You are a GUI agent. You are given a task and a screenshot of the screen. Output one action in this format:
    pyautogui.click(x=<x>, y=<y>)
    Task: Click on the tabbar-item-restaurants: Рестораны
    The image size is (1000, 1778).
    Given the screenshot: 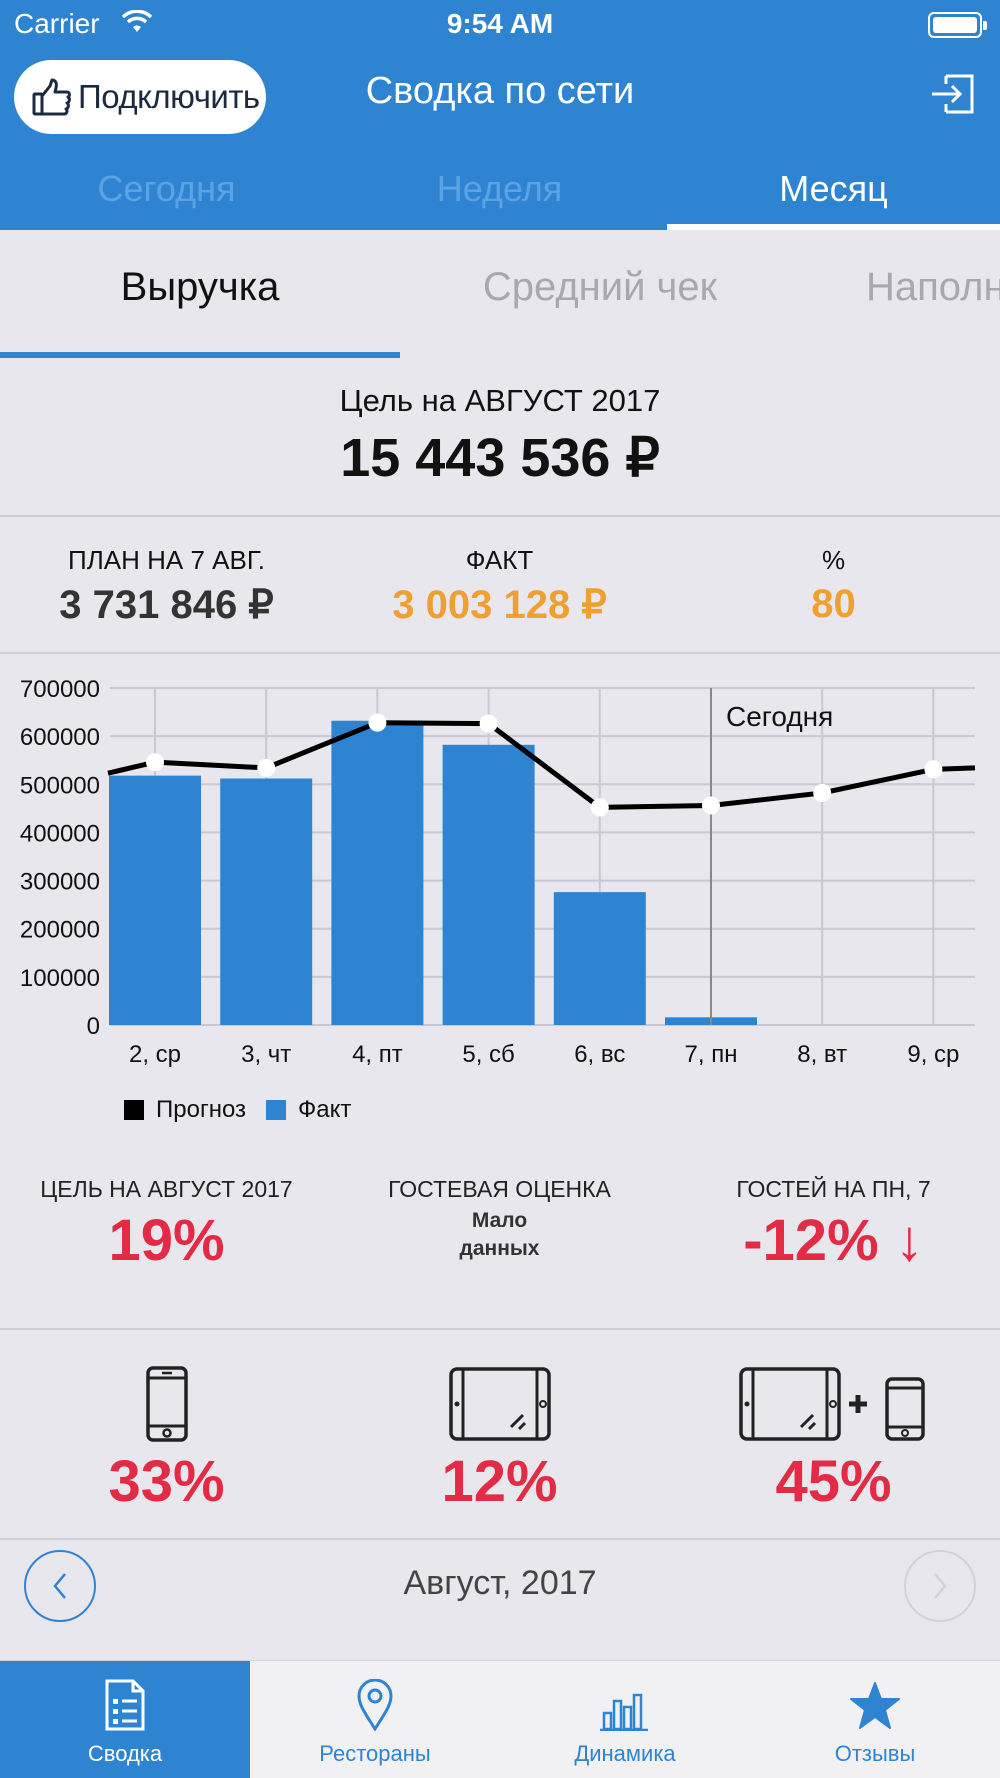 What is the action you would take?
    pyautogui.click(x=375, y=1719)
    